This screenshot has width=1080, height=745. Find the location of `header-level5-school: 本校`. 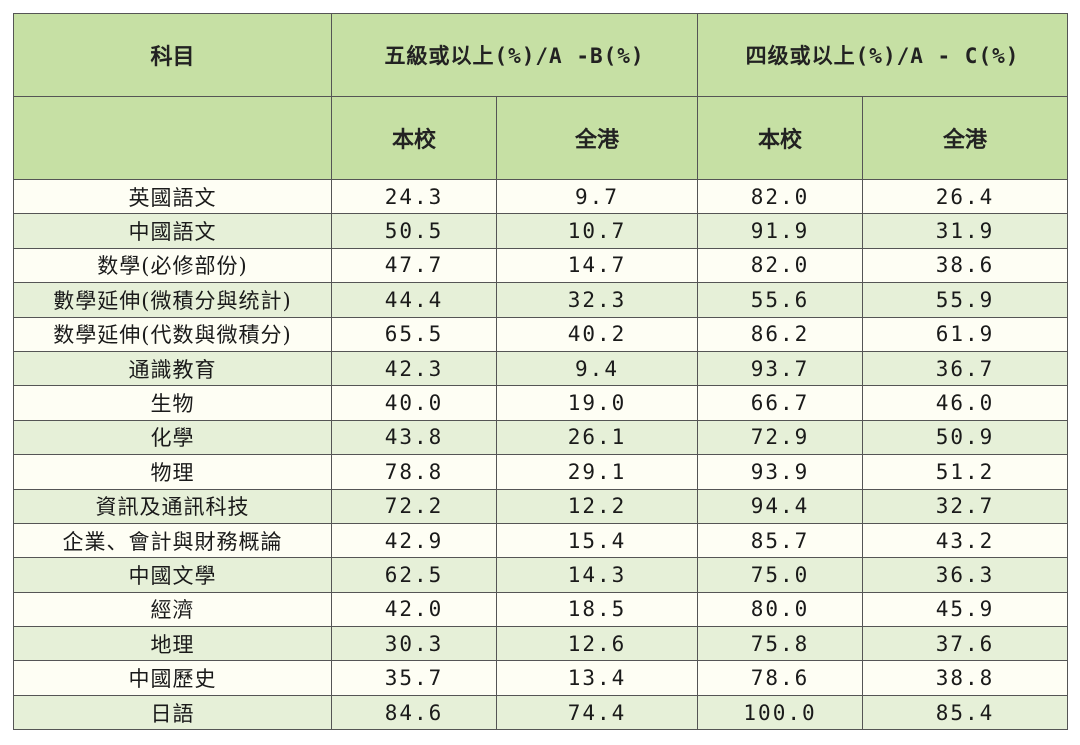

header-level5-school: 本校 is located at coordinates (414, 138).